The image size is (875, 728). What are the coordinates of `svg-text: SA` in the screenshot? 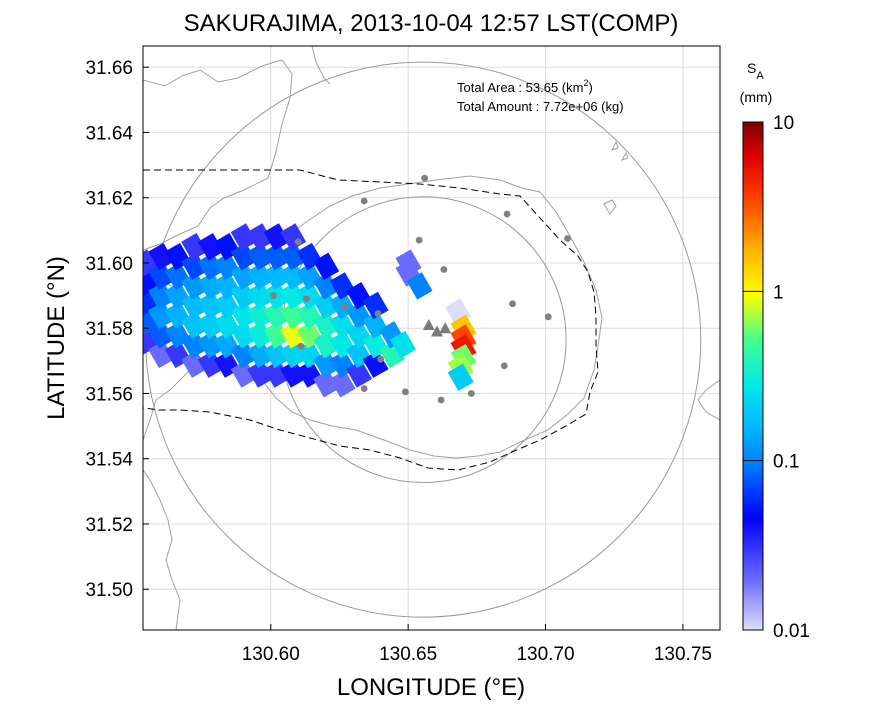 It's located at (755, 71).